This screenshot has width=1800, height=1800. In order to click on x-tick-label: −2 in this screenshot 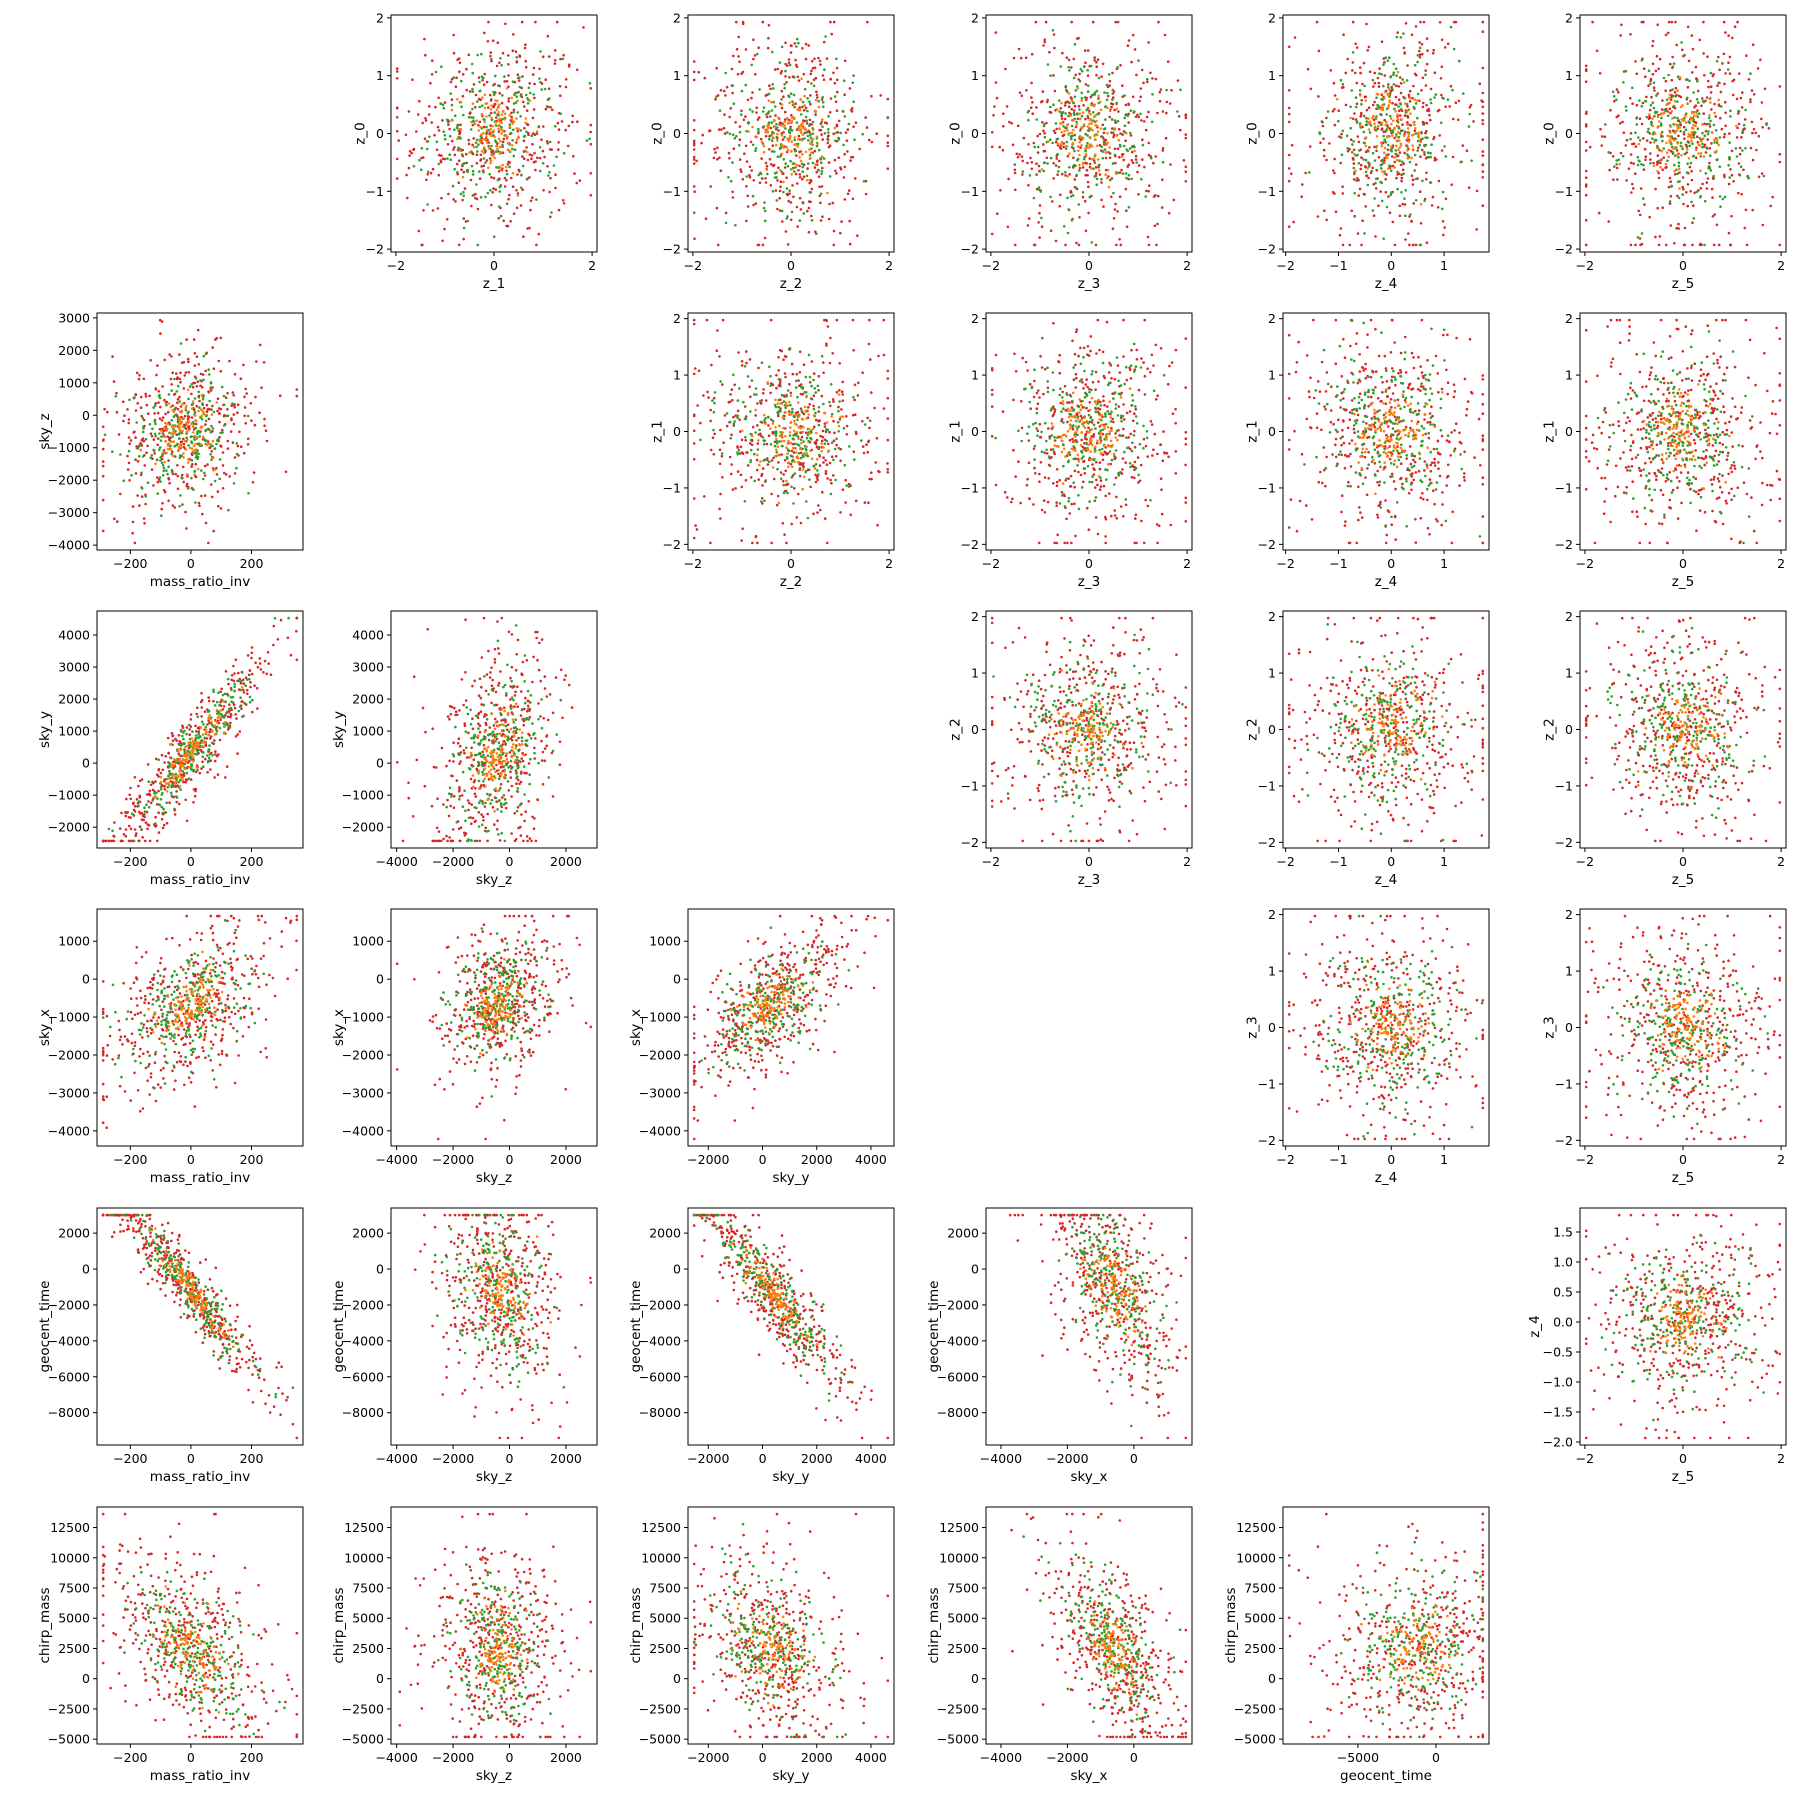, I will do `click(1585, 265)`.